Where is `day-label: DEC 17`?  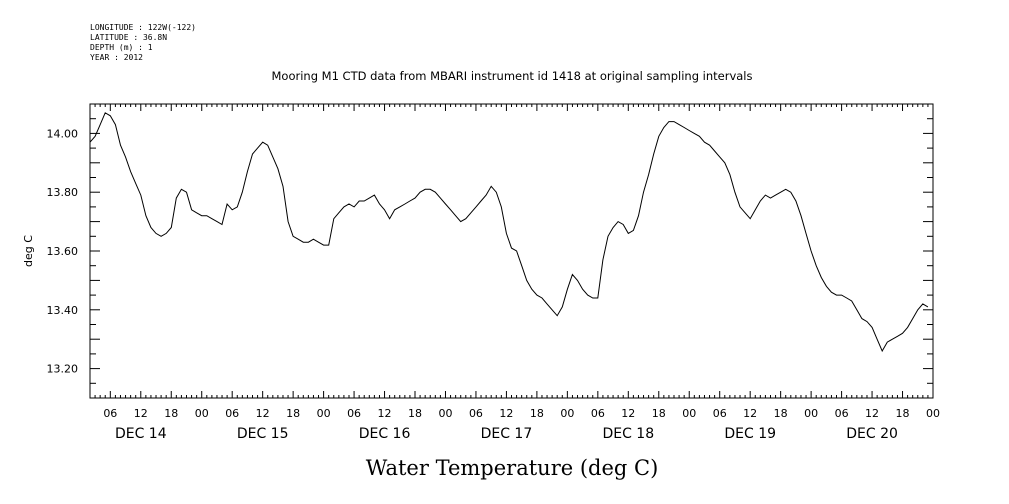 day-label: DEC 17 is located at coordinates (507, 434).